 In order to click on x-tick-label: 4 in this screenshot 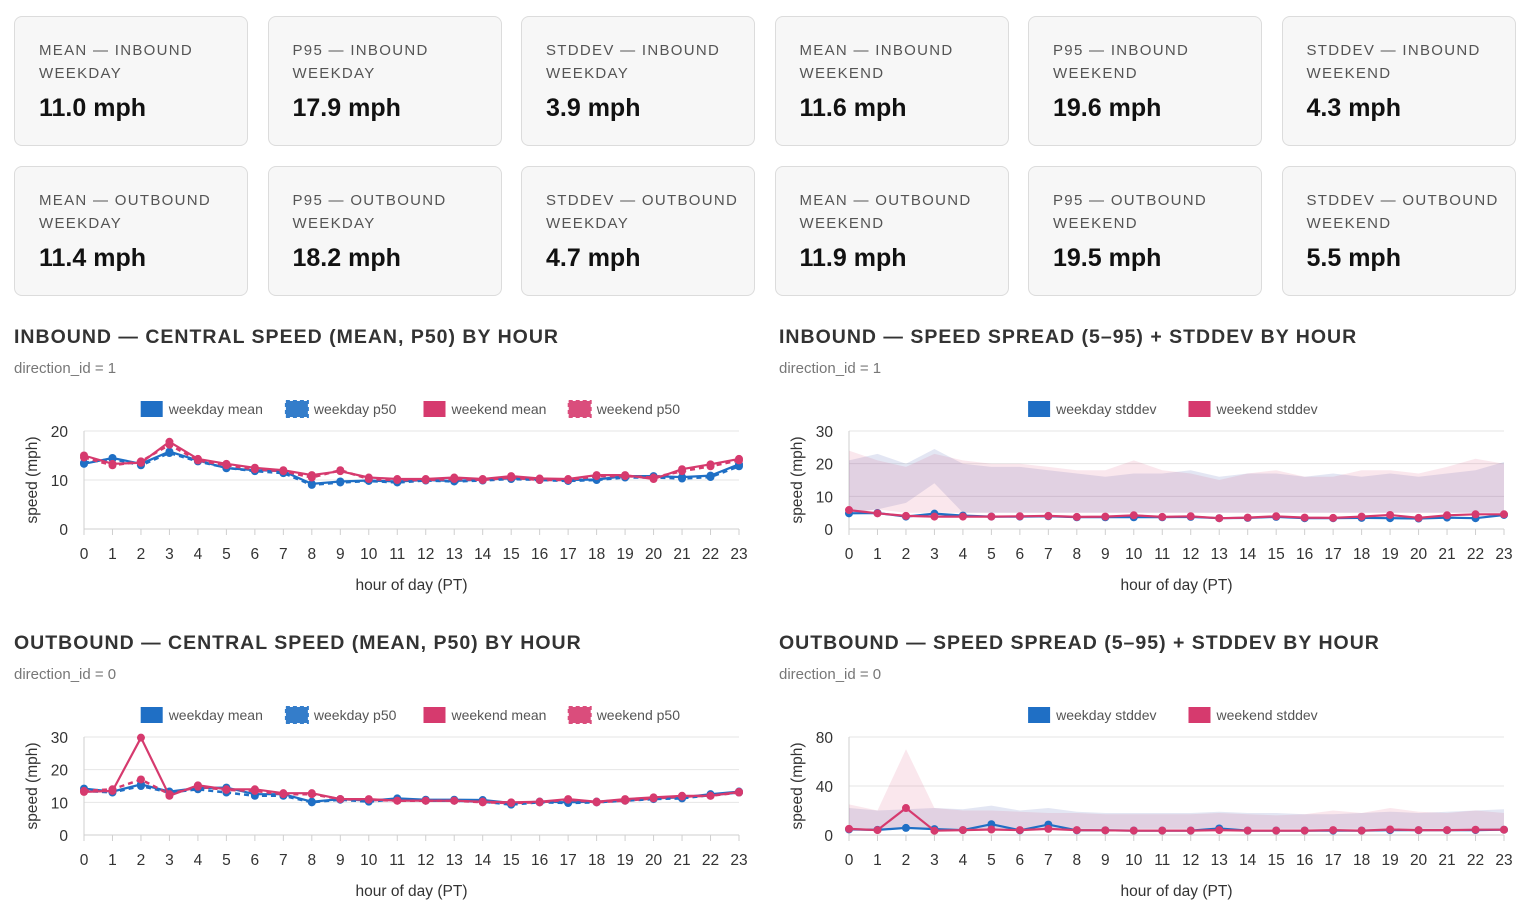, I will do `click(198, 554)`.